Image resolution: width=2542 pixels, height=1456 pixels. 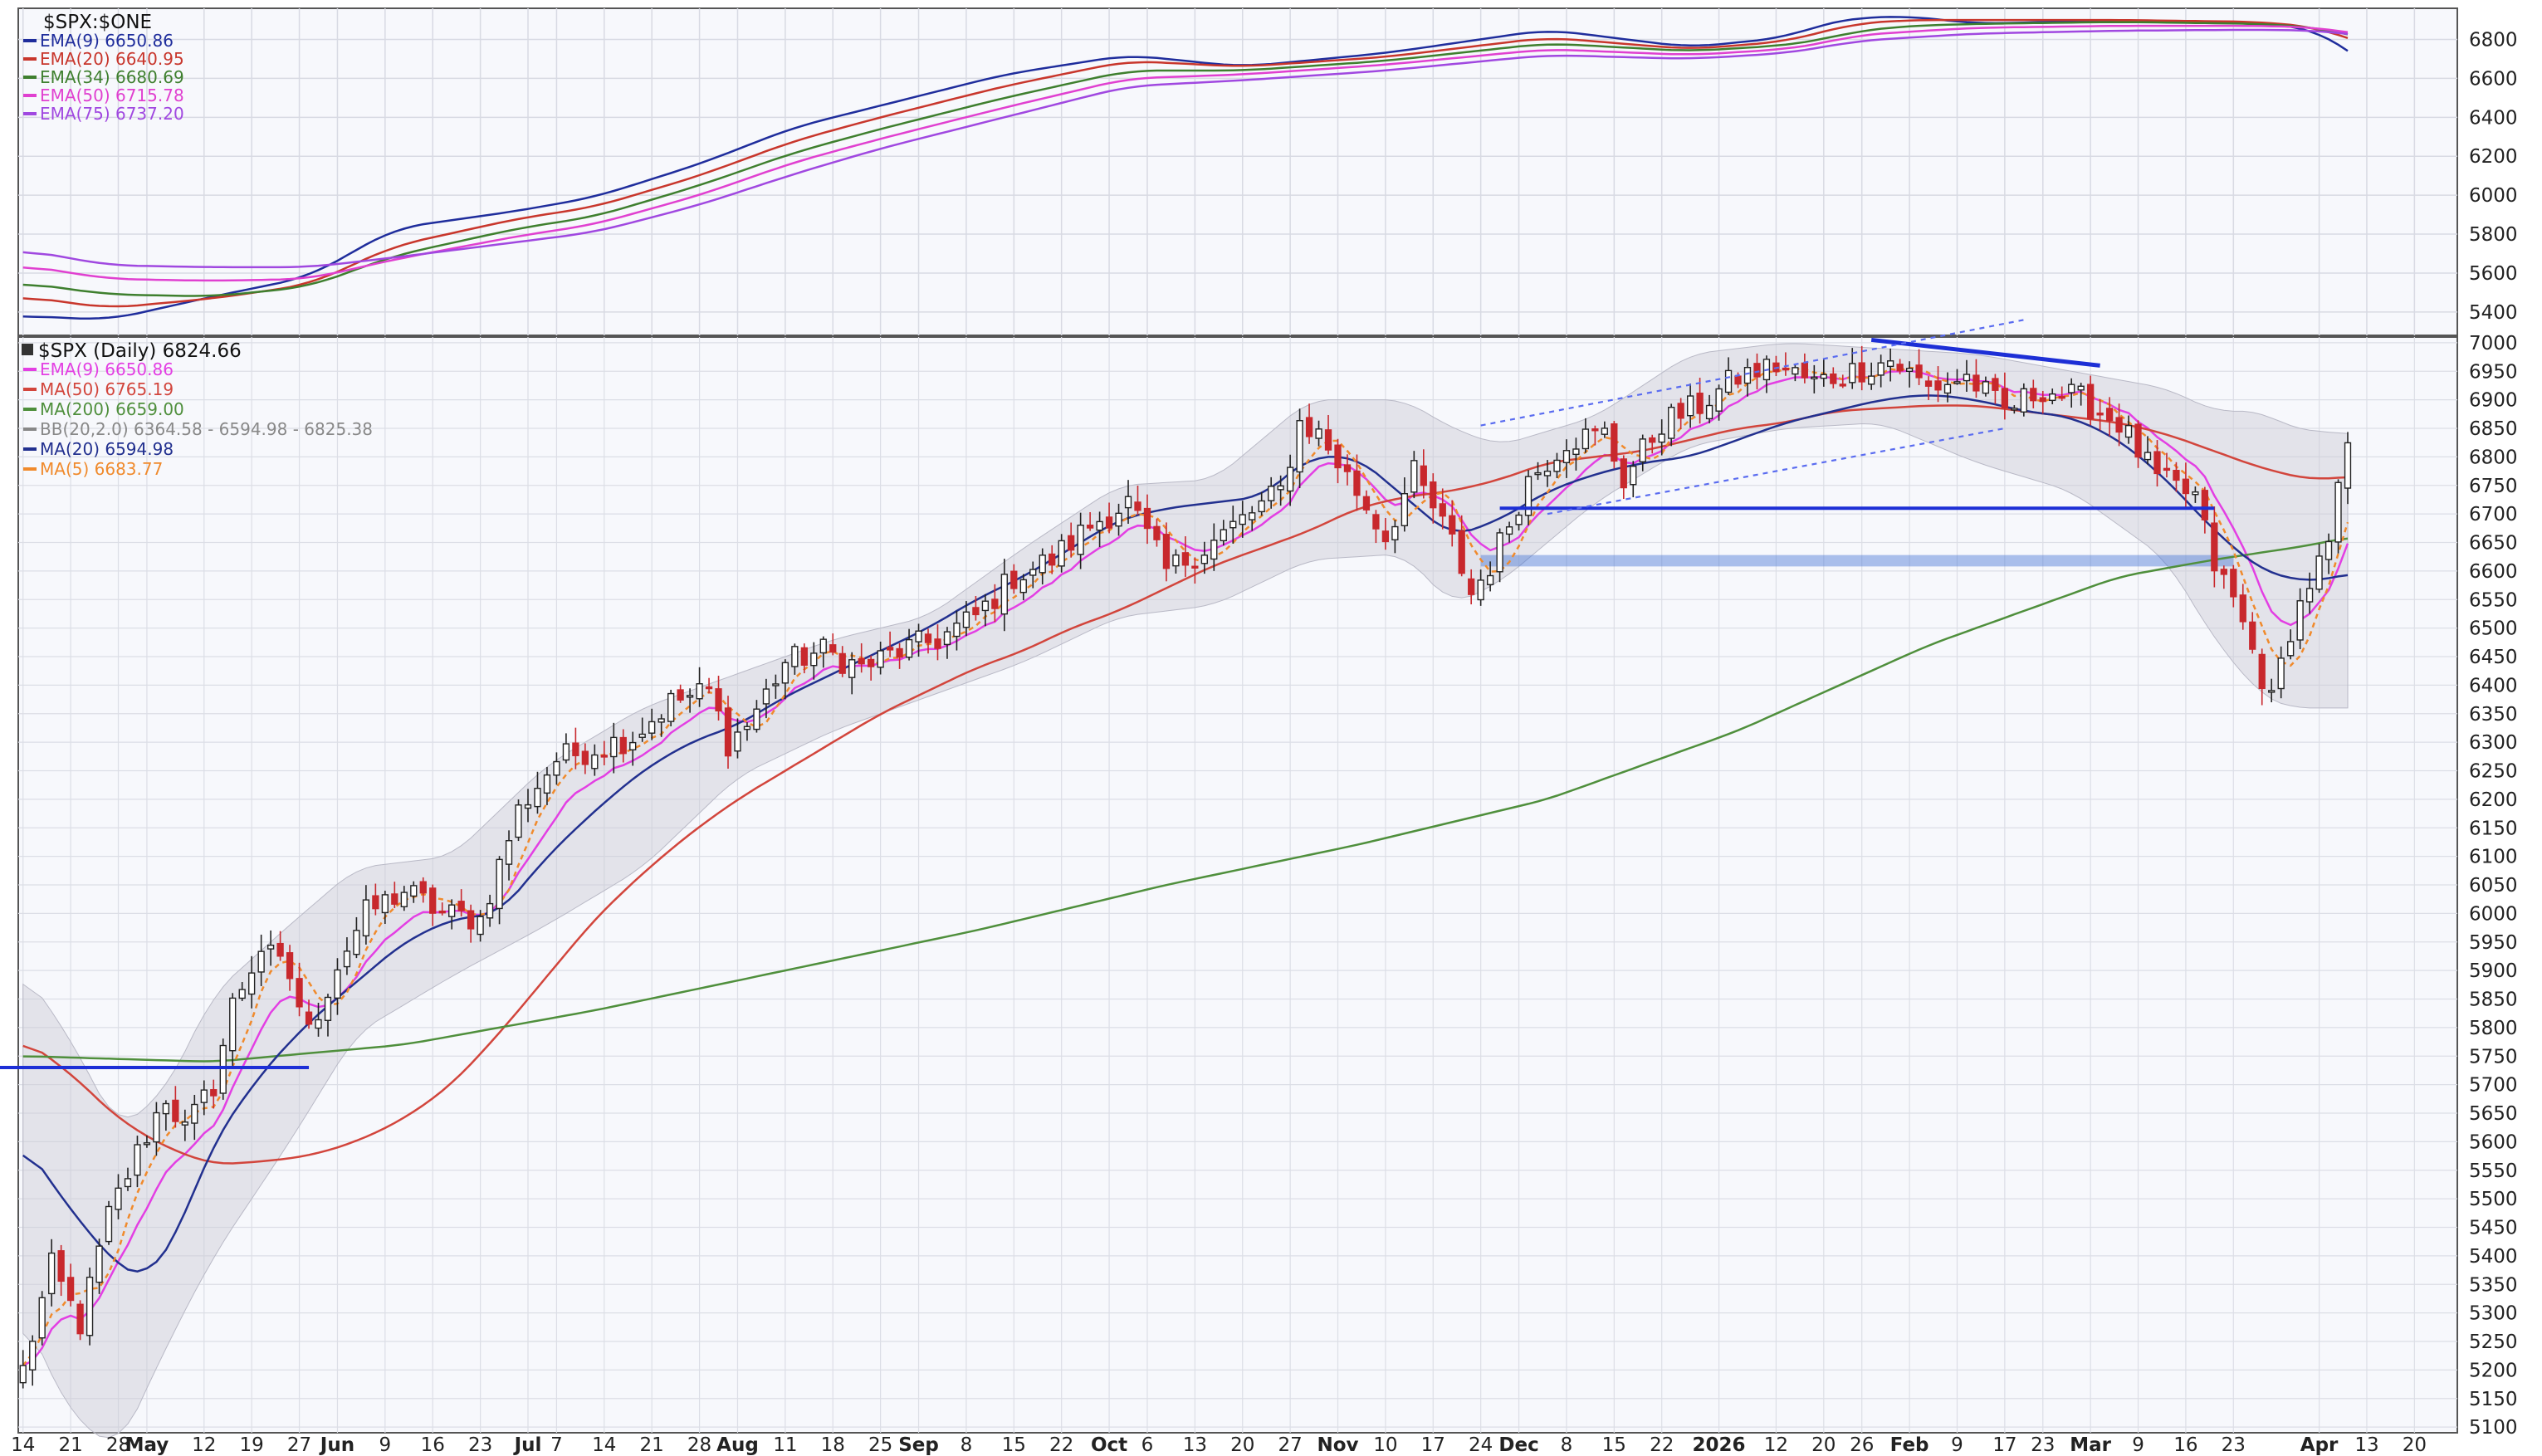 What do you see at coordinates (98, 22) in the screenshot?
I see `top-chart-title: $SPX:$ONE` at bounding box center [98, 22].